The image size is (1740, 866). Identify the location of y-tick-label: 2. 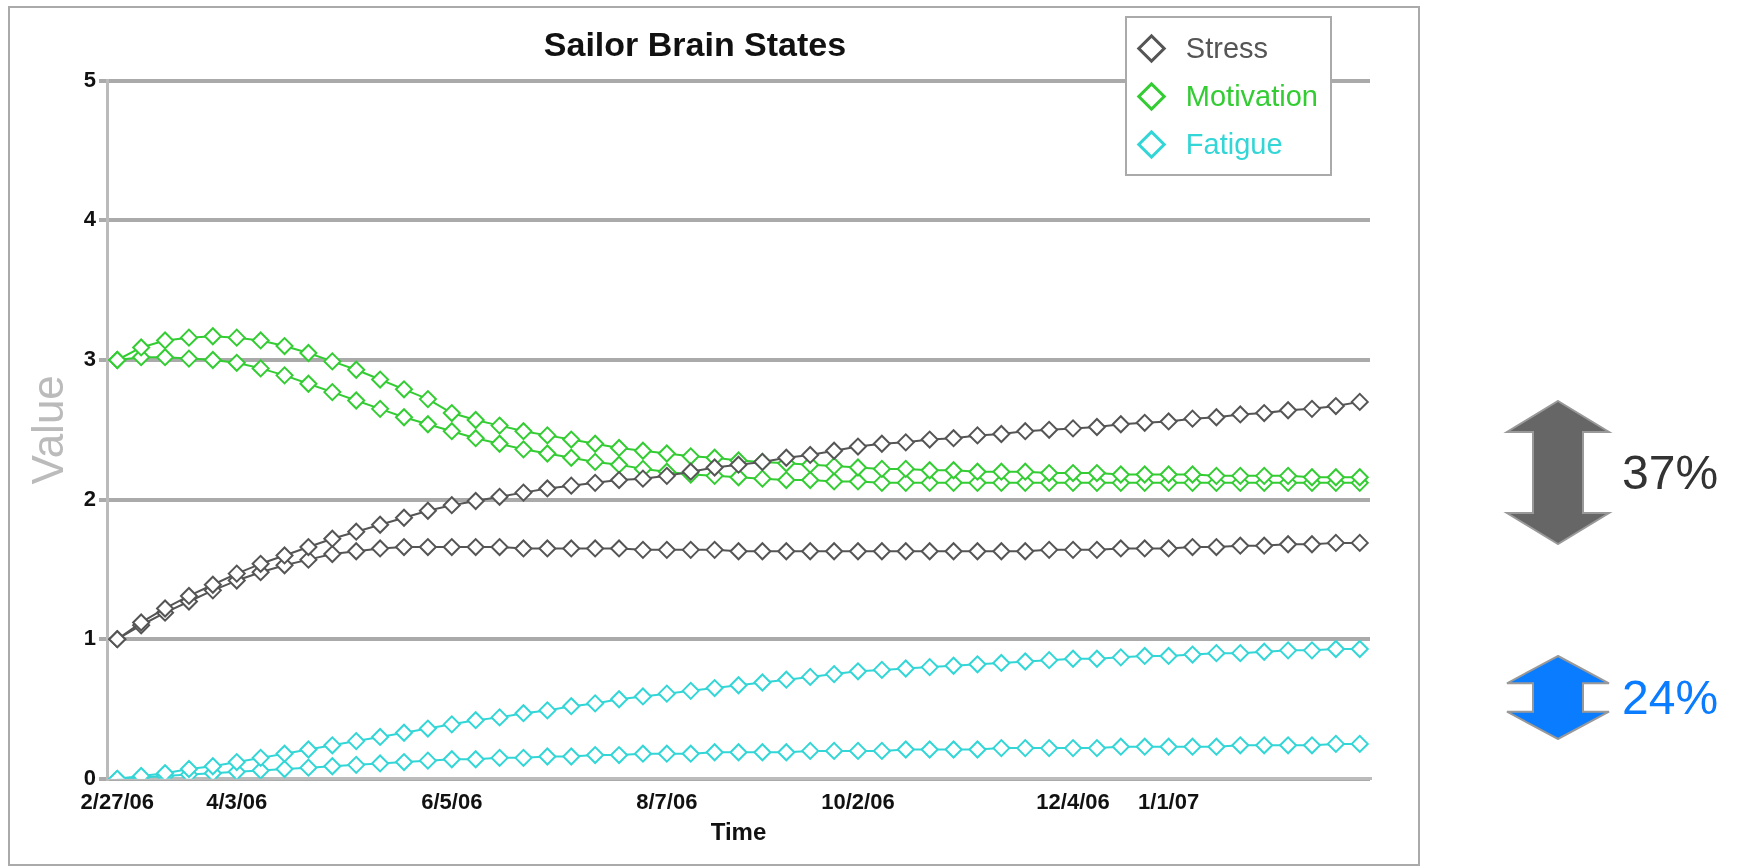
(90, 498).